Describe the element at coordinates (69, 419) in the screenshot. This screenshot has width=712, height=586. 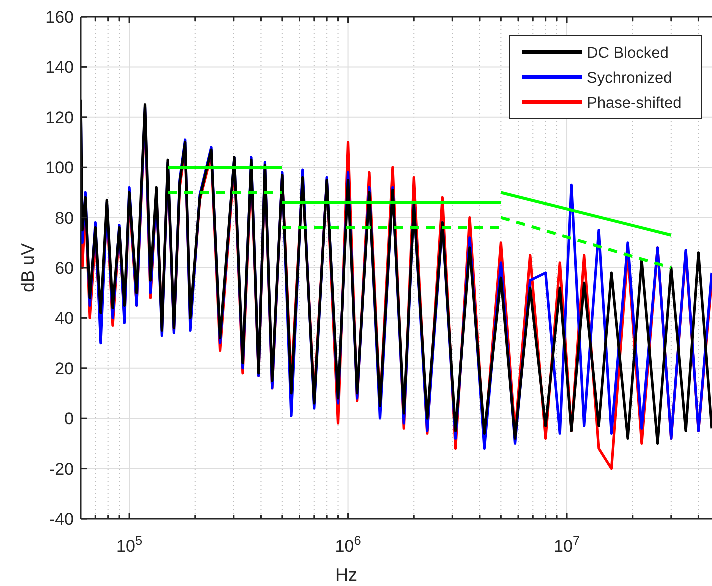
I see `y-tick-label: 0` at that location.